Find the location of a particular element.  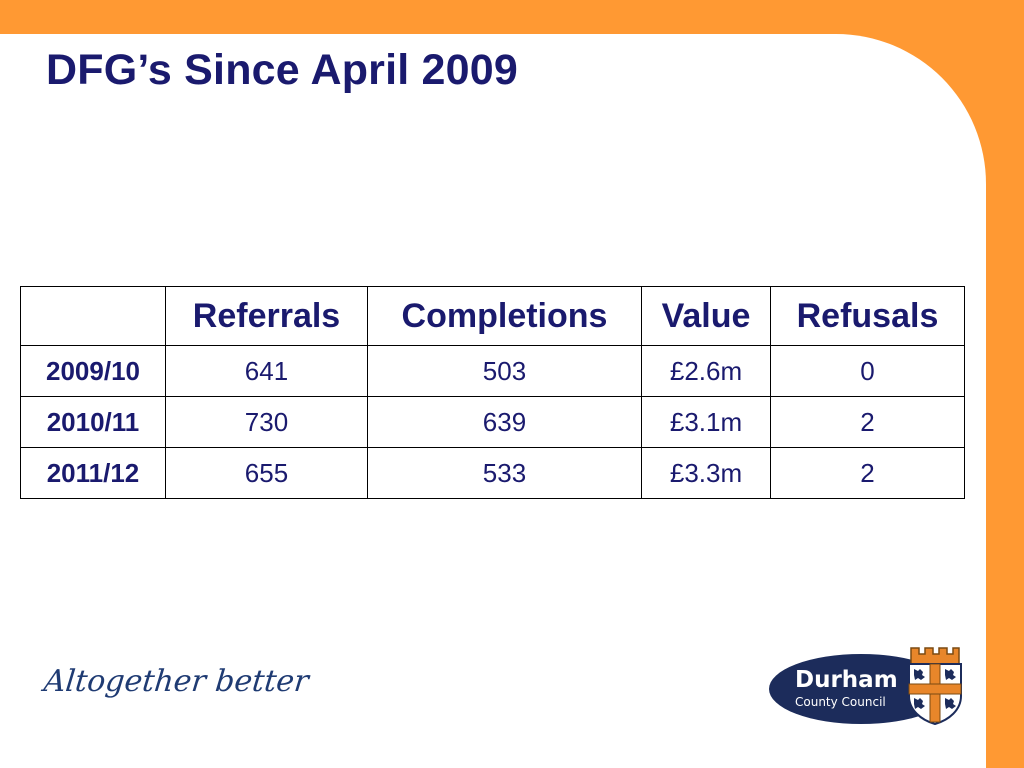

header-referrals: Referrals is located at coordinates (266, 316).